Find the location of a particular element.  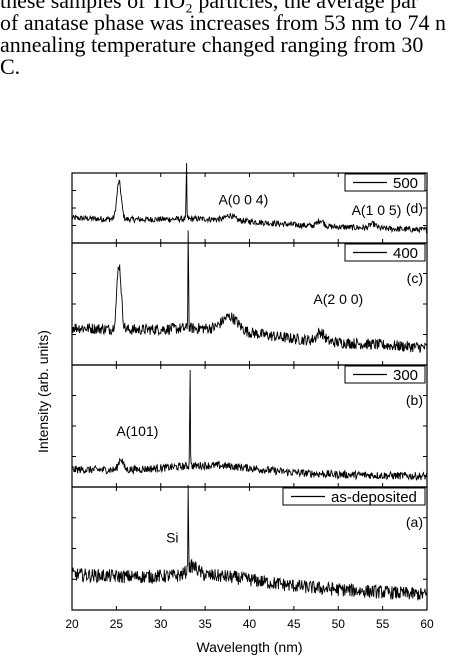

peak-annotation: A(0 0 4) is located at coordinates (243, 200).